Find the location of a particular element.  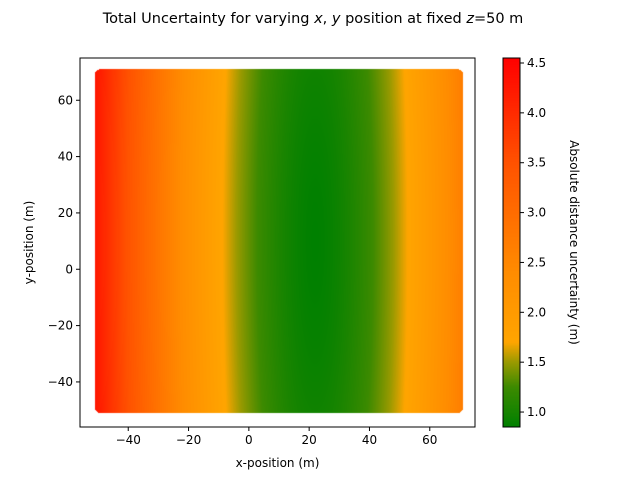

colorbar-tick-label: 2.5 is located at coordinates (536, 262).